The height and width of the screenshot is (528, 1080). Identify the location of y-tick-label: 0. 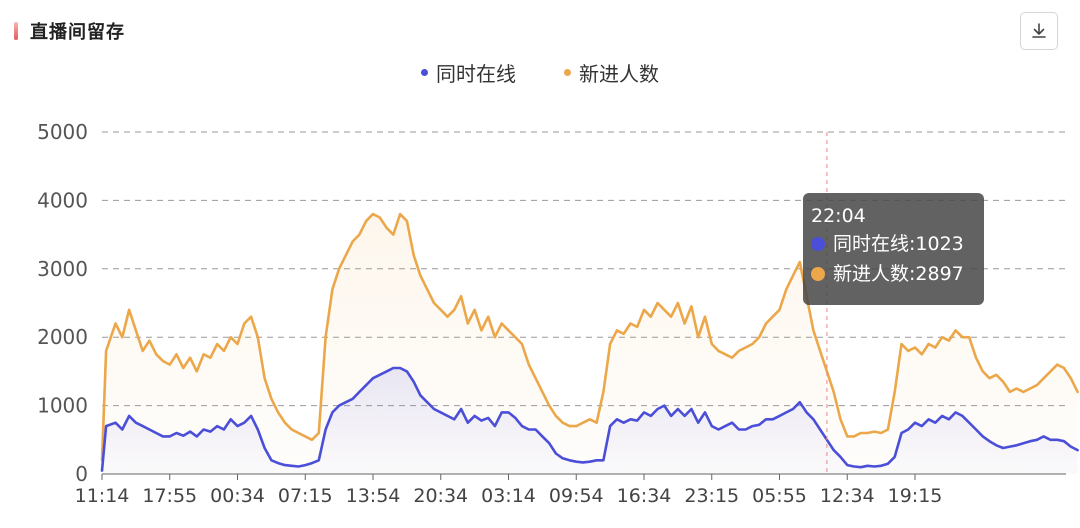
(81, 474).